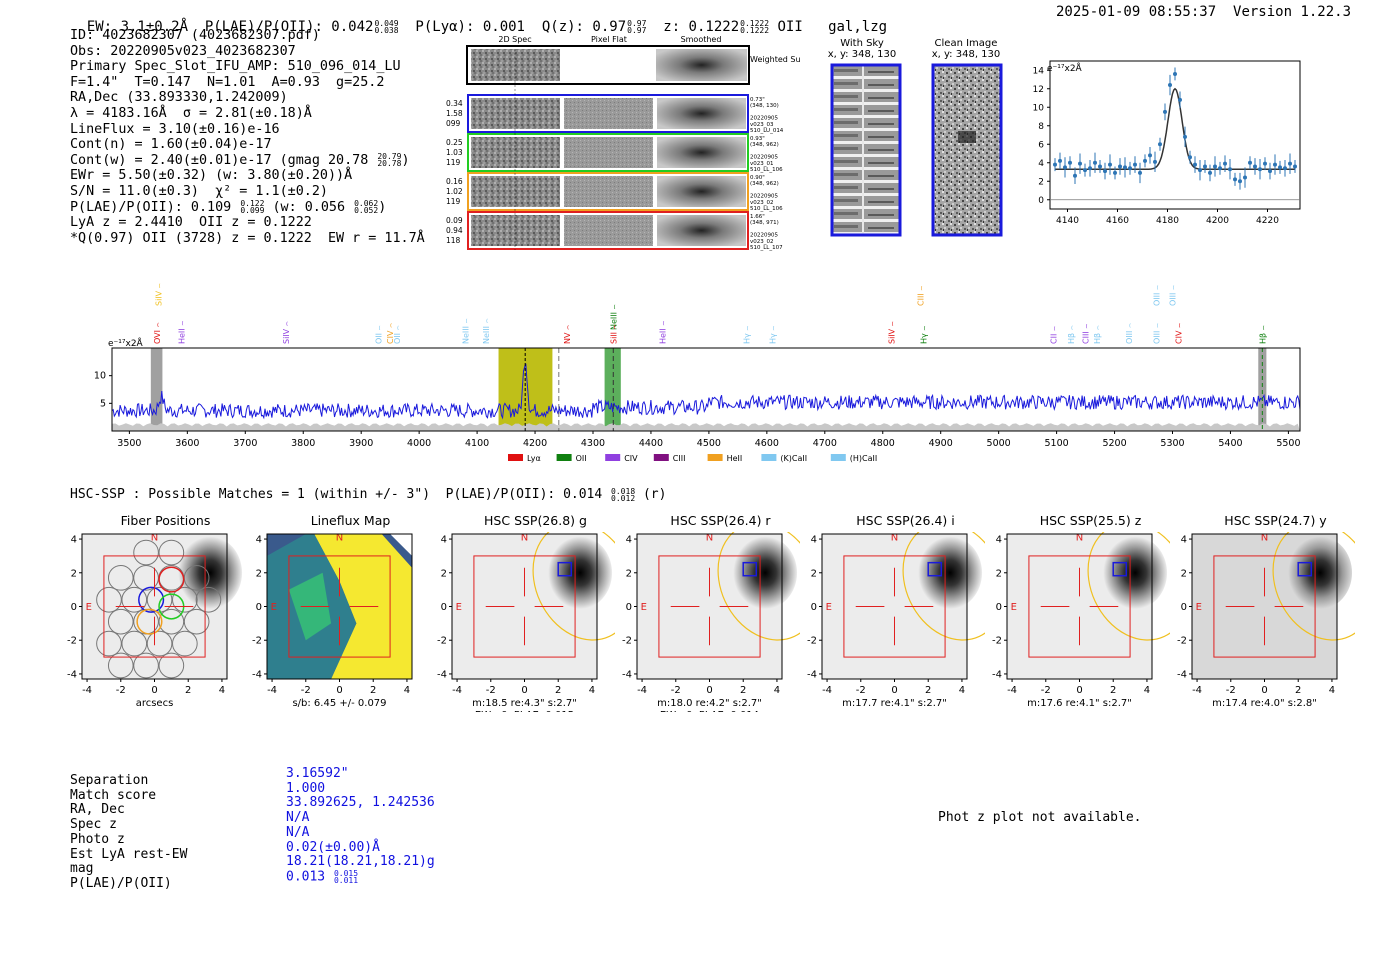 This screenshot has width=1400, height=953. Describe the element at coordinates (608, 113) in the screenshot. I see `spec2d-row-frame` at that location.